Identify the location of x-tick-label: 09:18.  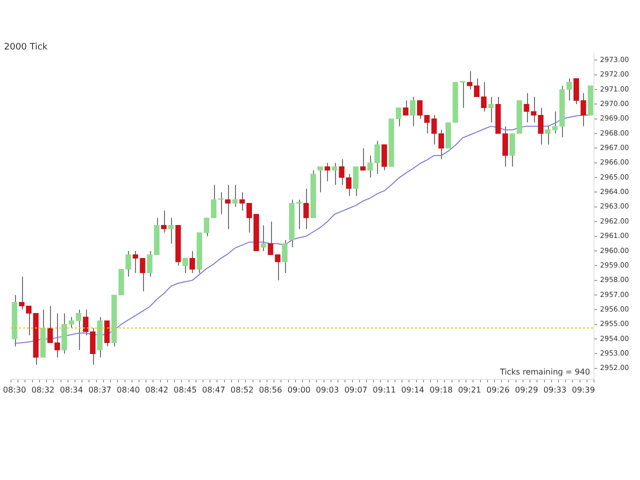
(441, 389).